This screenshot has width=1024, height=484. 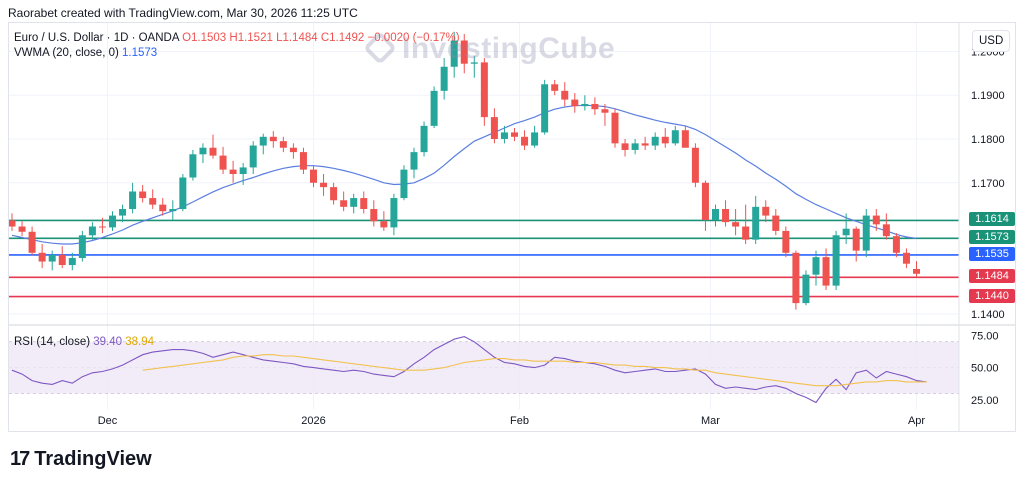 What do you see at coordinates (52, 342) in the screenshot?
I see `rsi-label: RSI (14, close)` at bounding box center [52, 342].